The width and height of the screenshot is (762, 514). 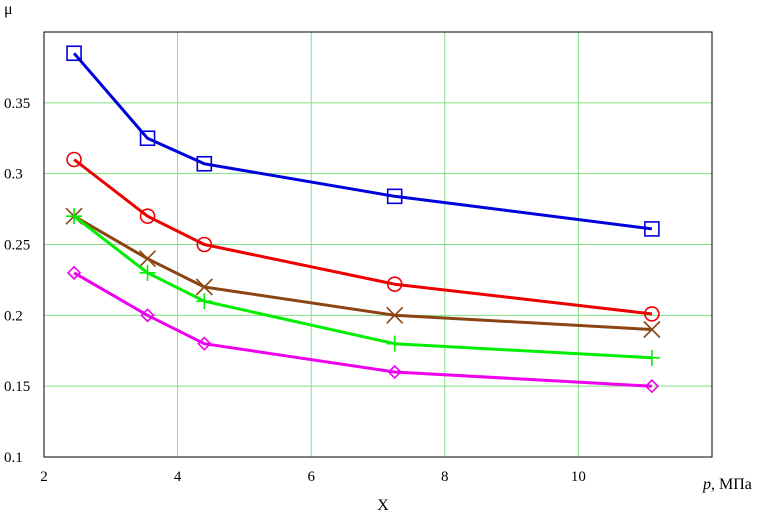 I want to click on y-tick-label: 0.15, so click(x=17, y=387).